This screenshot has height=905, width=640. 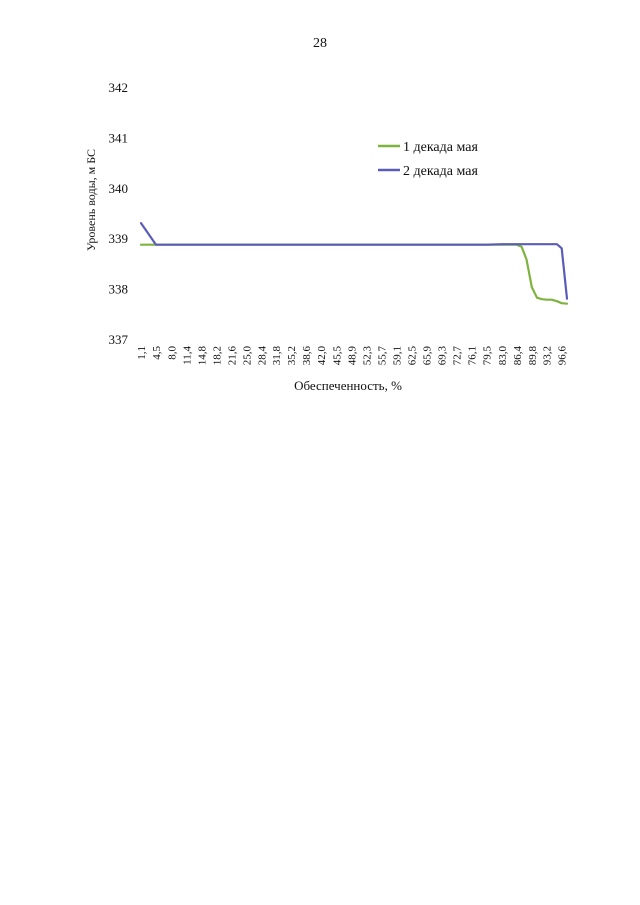 What do you see at coordinates (503, 356) in the screenshot?
I see `x-tick-label: 83,0` at bounding box center [503, 356].